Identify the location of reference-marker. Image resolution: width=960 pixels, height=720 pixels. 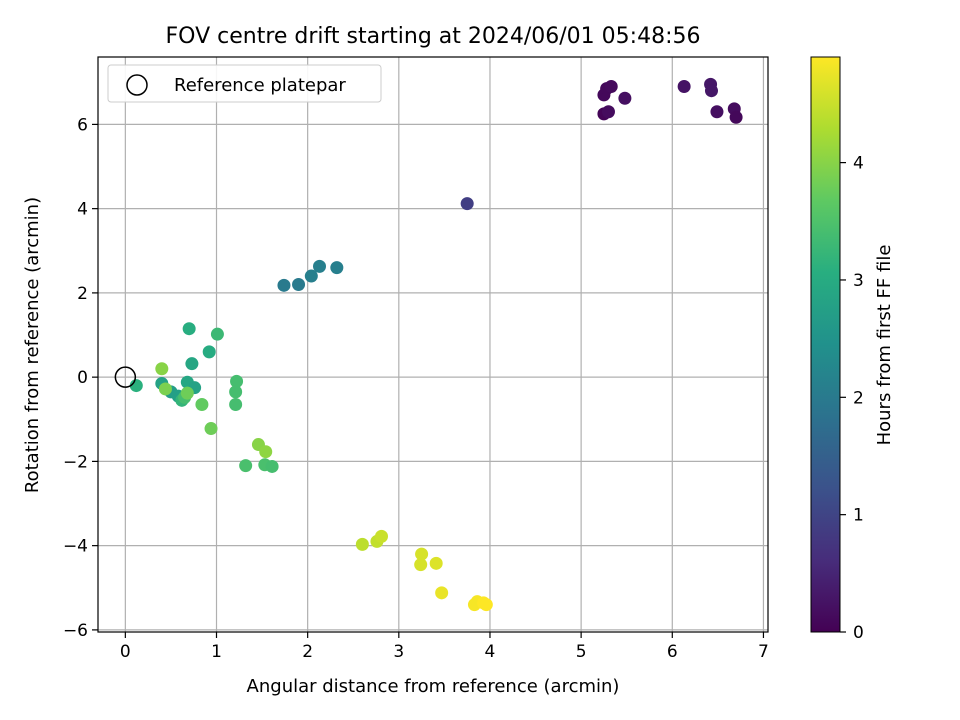
(125, 377).